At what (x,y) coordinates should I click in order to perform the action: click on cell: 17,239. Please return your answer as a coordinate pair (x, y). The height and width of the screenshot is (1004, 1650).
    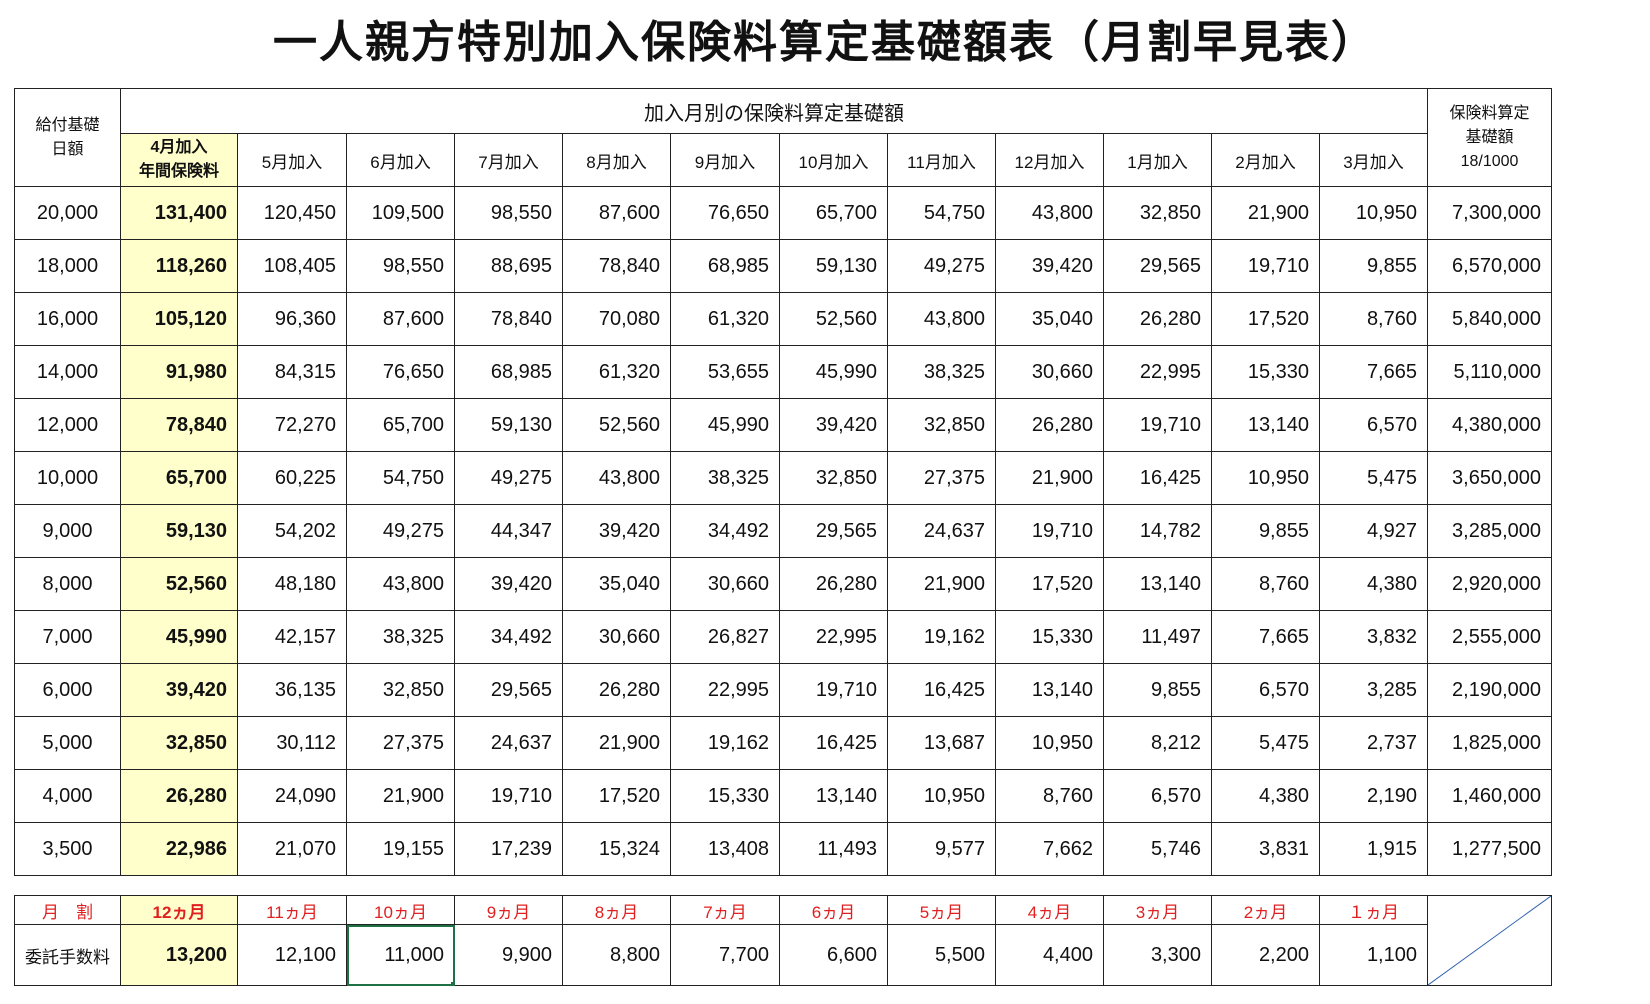
    Looking at the image, I should click on (508, 849).